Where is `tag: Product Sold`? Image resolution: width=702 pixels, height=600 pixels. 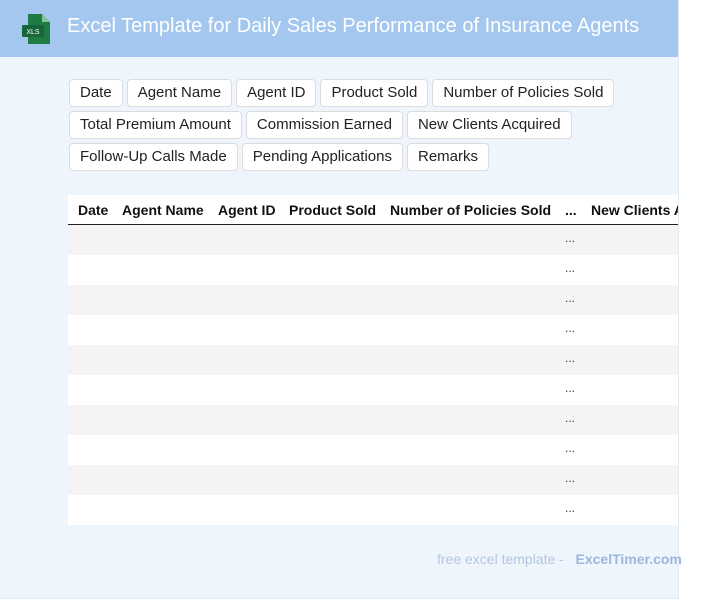 tag: Product Sold is located at coordinates (374, 93).